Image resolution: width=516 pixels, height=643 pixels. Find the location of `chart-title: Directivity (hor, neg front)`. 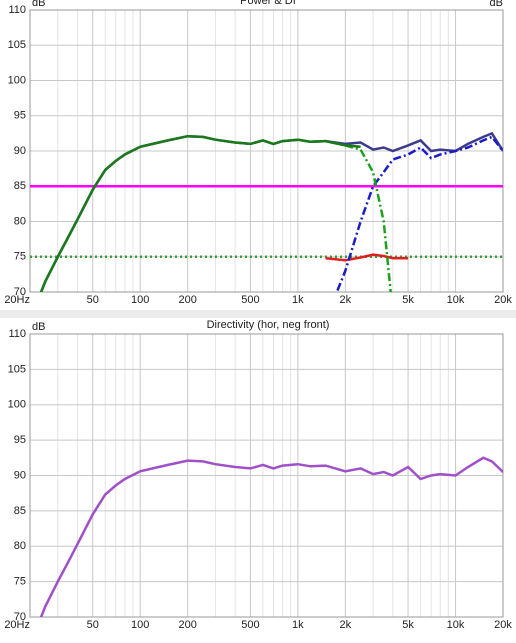

chart-title: Directivity (hor, neg front) is located at coordinates (268, 325).